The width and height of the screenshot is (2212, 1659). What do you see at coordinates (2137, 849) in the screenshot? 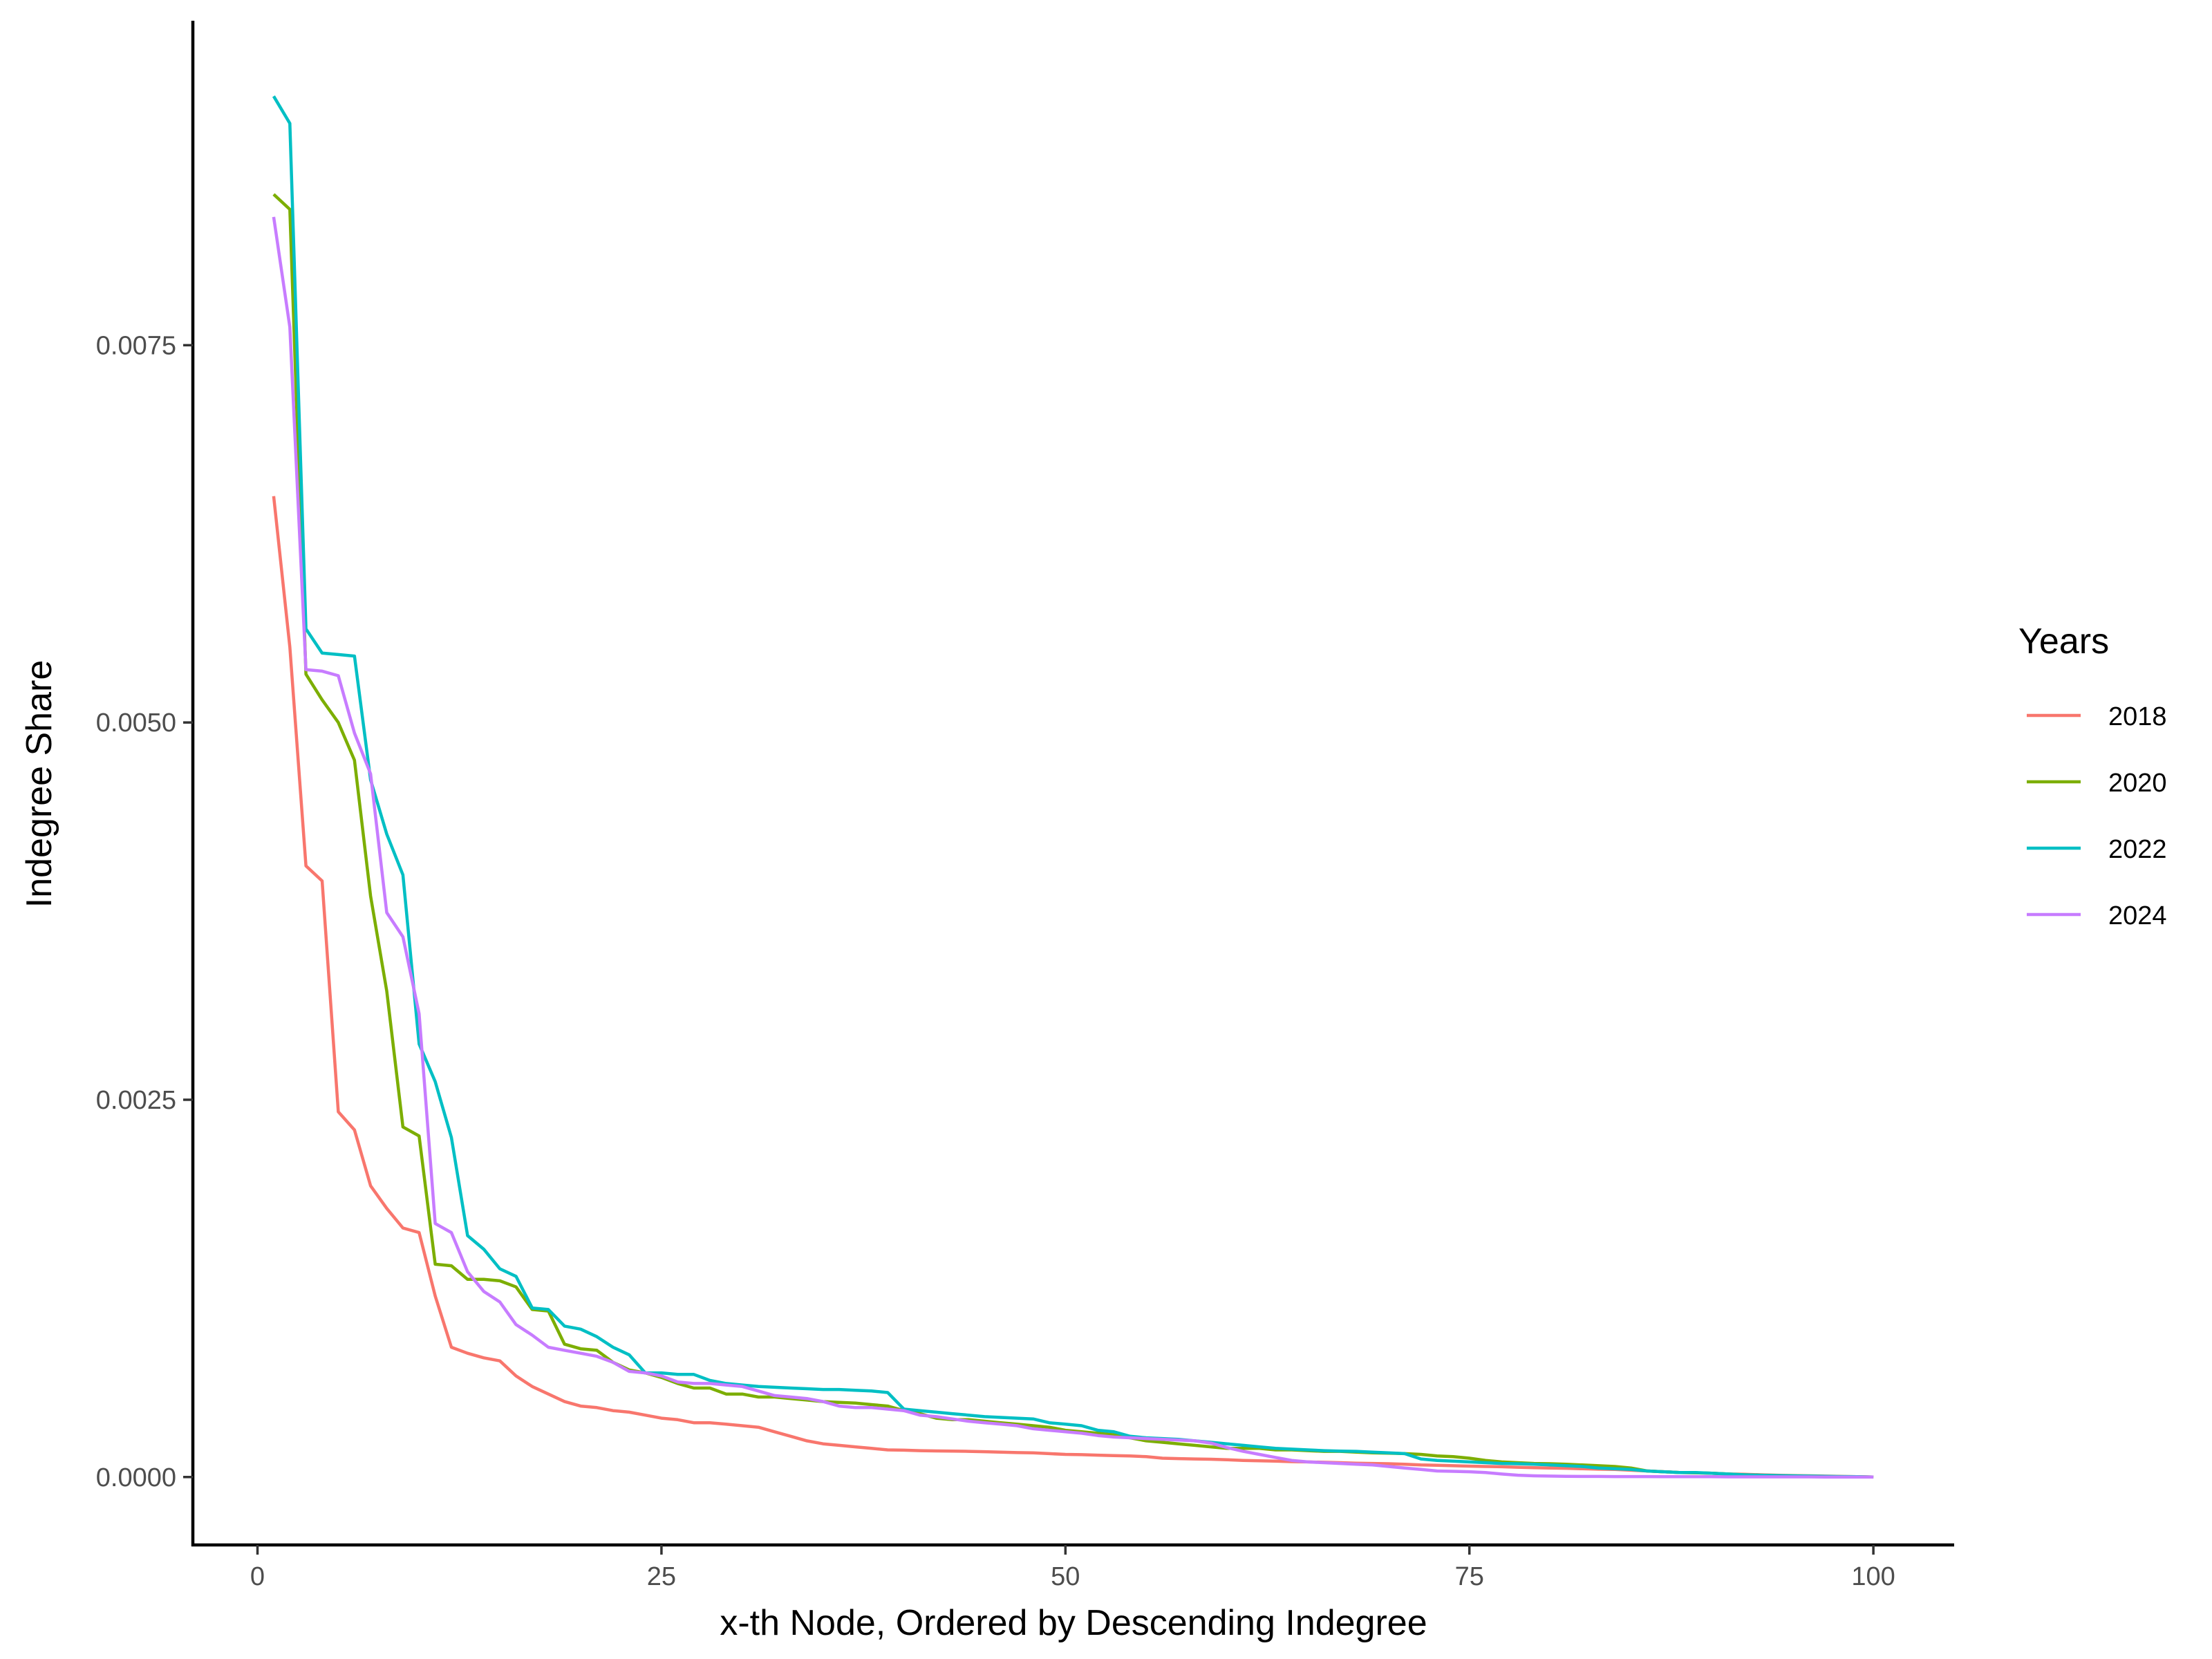
I see `legend-label-2022: 2022` at bounding box center [2137, 849].